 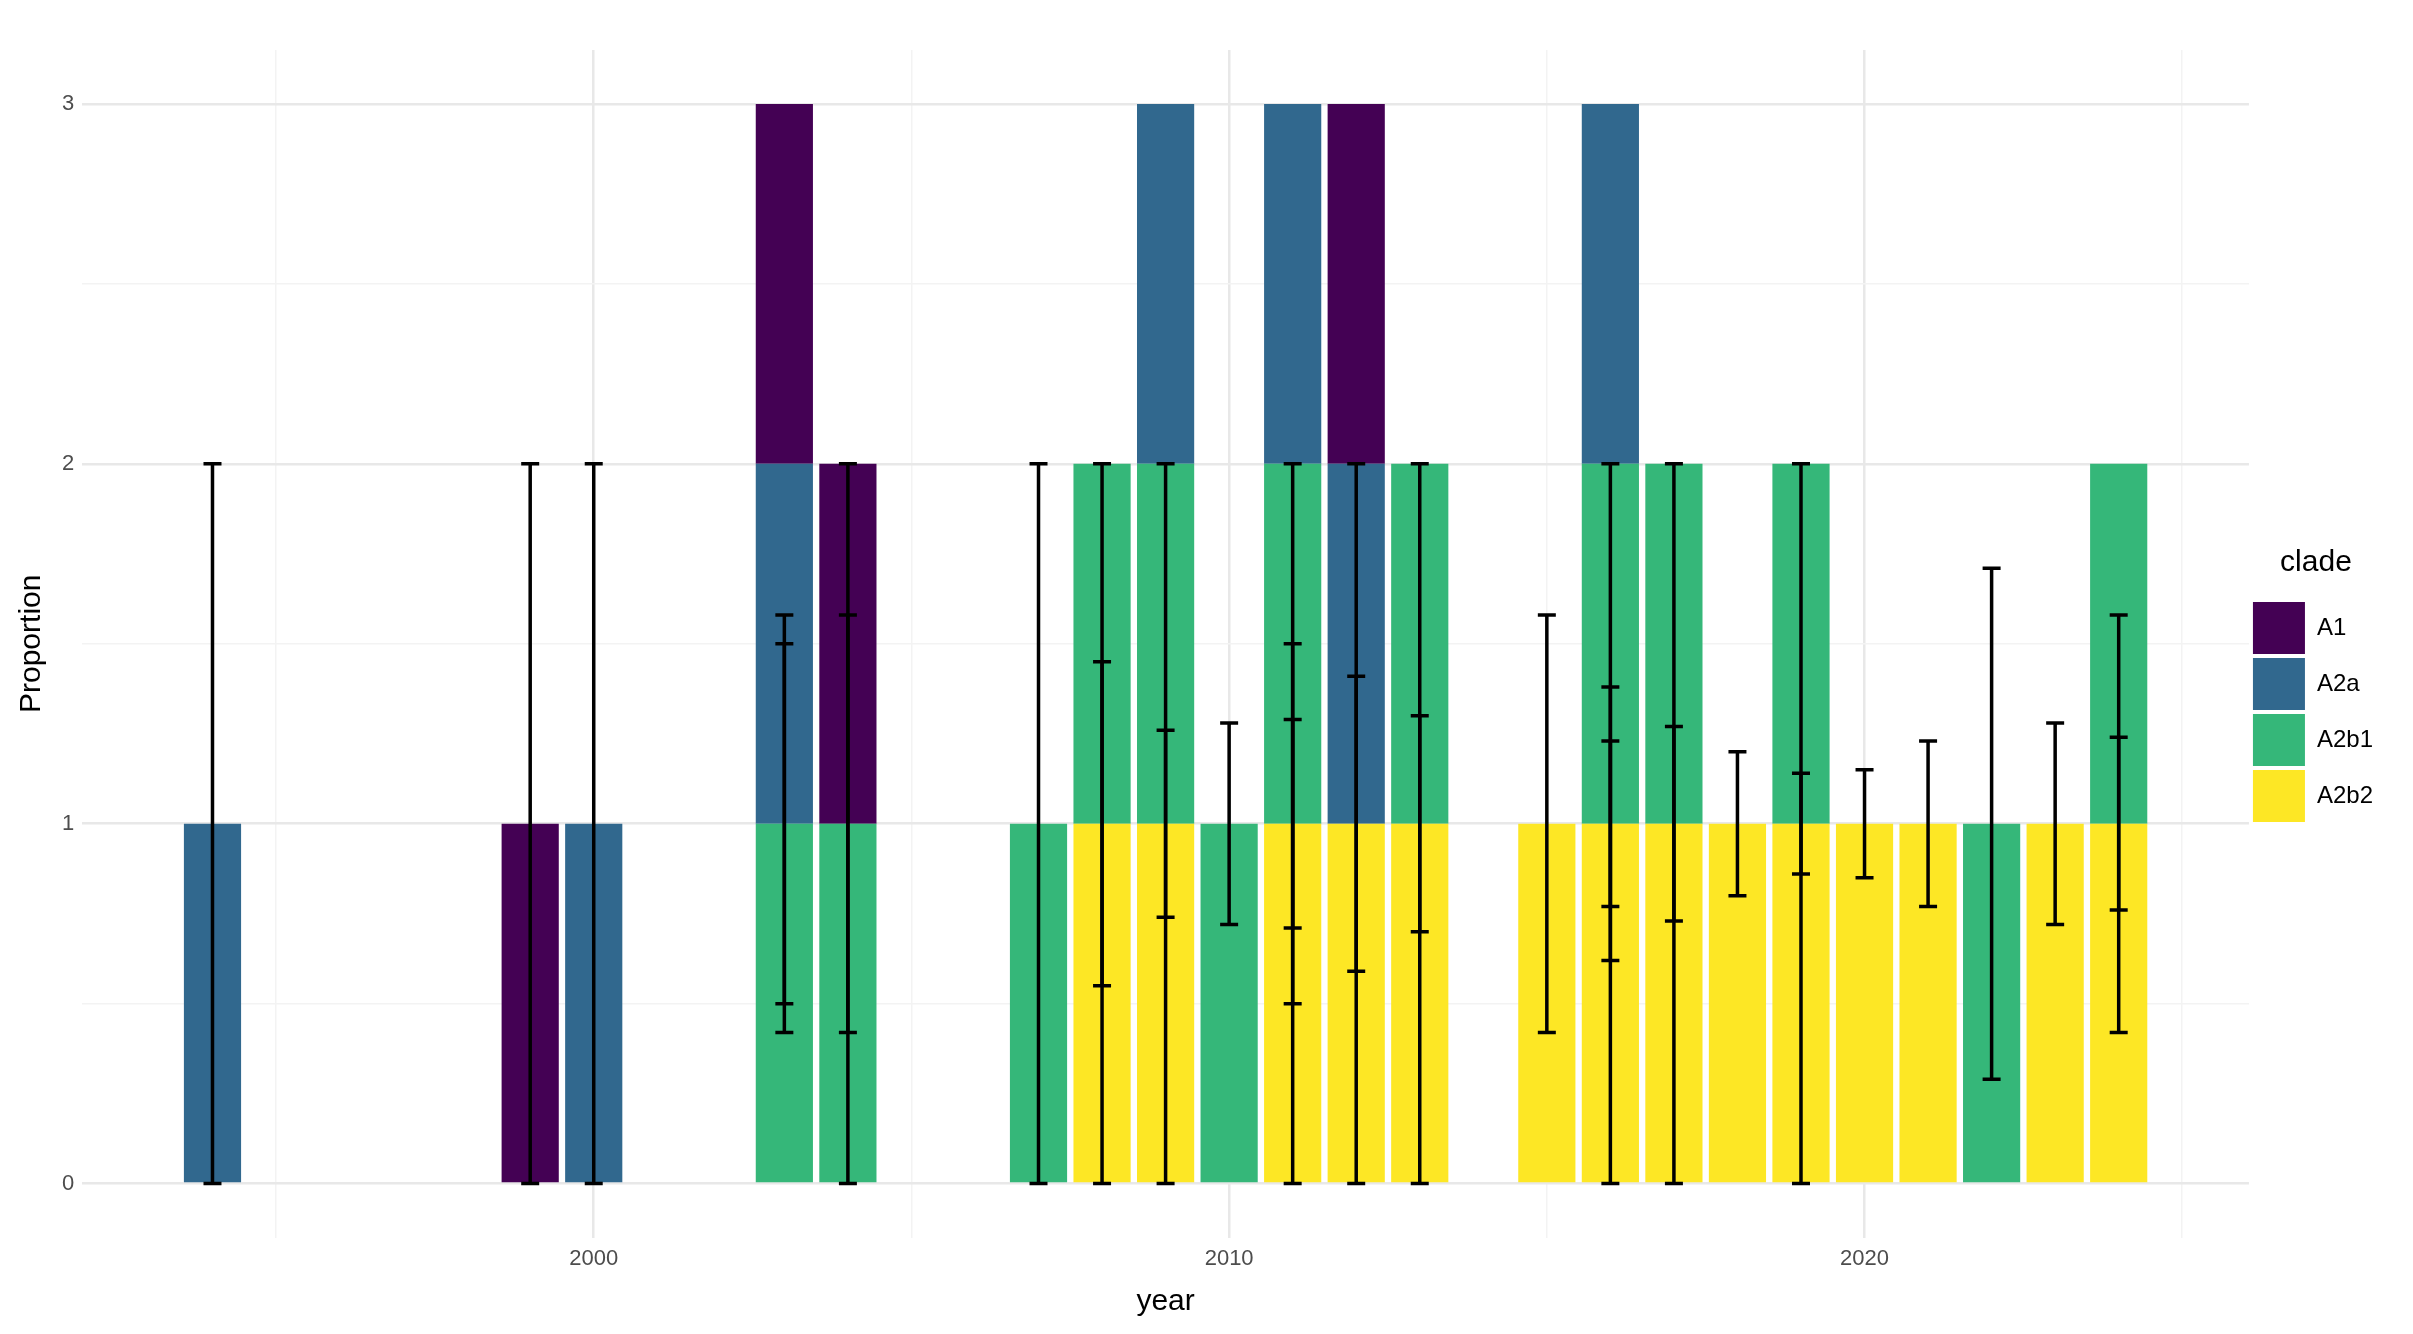 What do you see at coordinates (1165, 1300) in the screenshot?
I see `x-axis-title: year` at bounding box center [1165, 1300].